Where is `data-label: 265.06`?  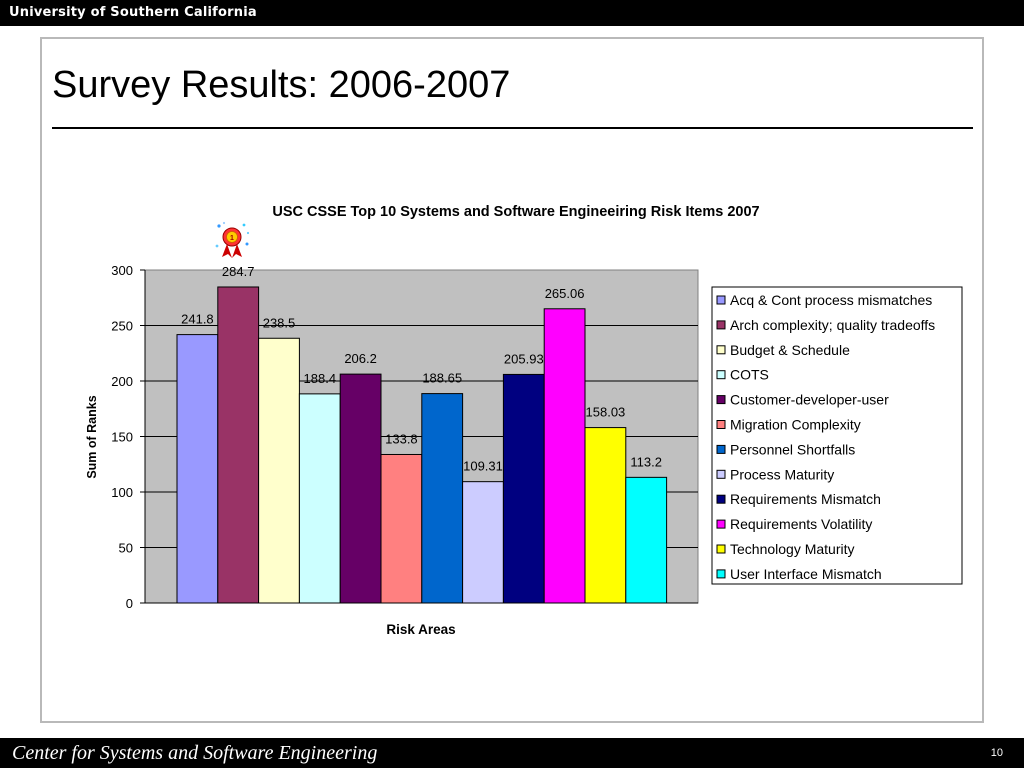 data-label: 265.06 is located at coordinates (565, 293).